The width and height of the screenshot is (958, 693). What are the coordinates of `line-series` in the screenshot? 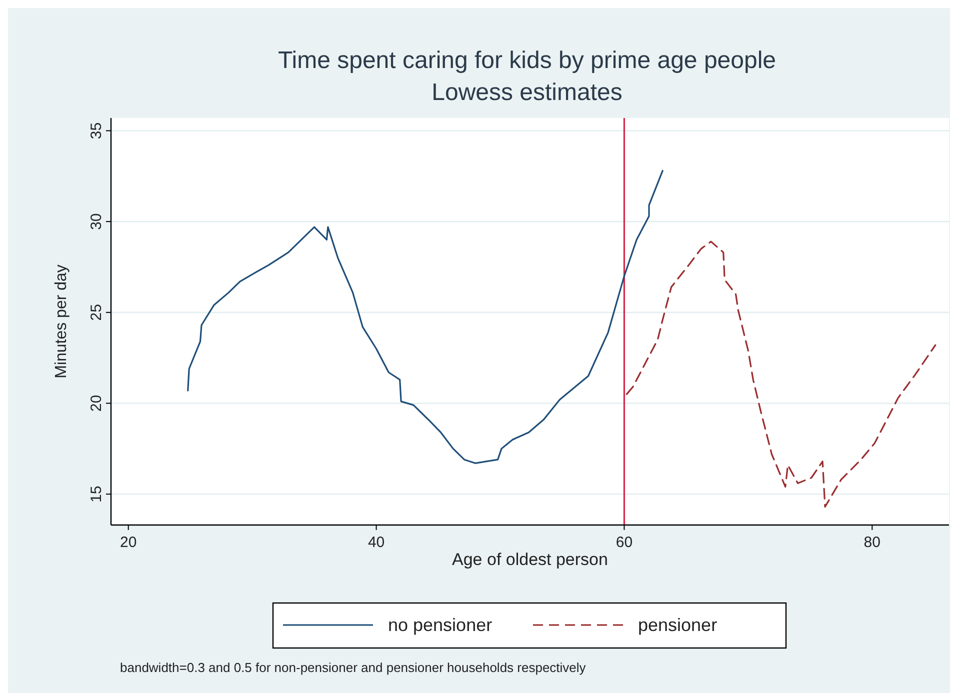 It's located at (781, 374).